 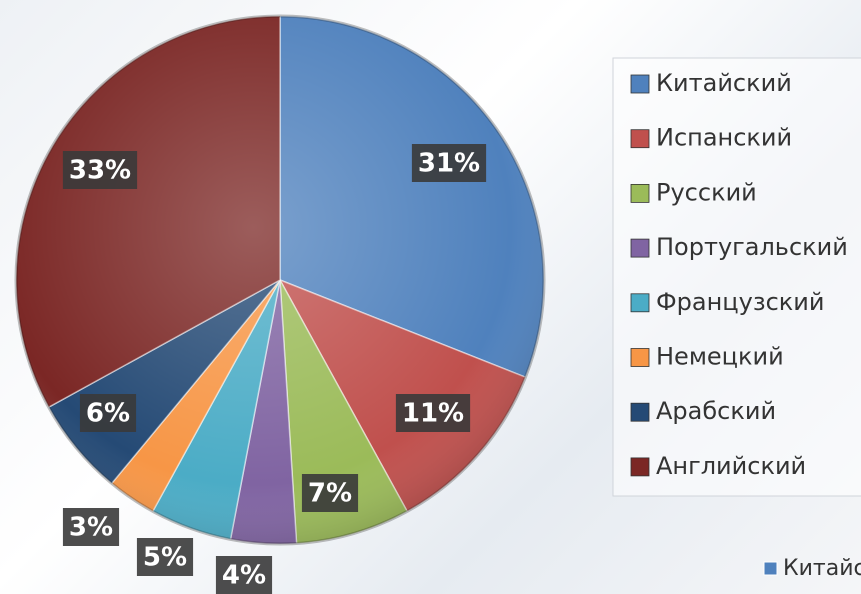 What do you see at coordinates (716, 411) in the screenshot?
I see `legend-label: Арабский` at bounding box center [716, 411].